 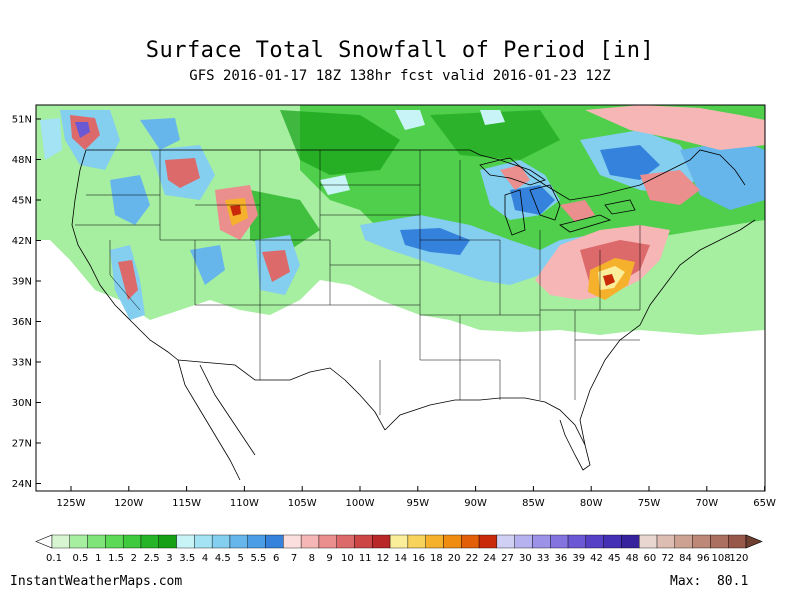 I want to click on legend-label: 48, so click(x=632, y=558).